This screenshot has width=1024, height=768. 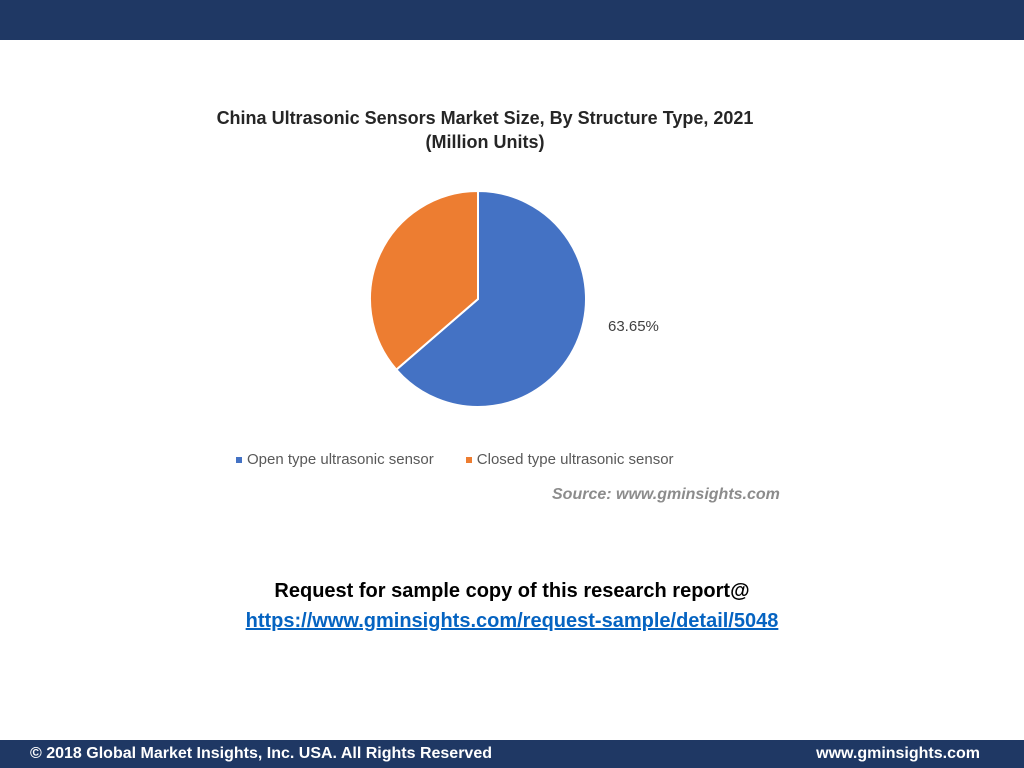 I want to click on pie-slice-closed, so click(x=424, y=280).